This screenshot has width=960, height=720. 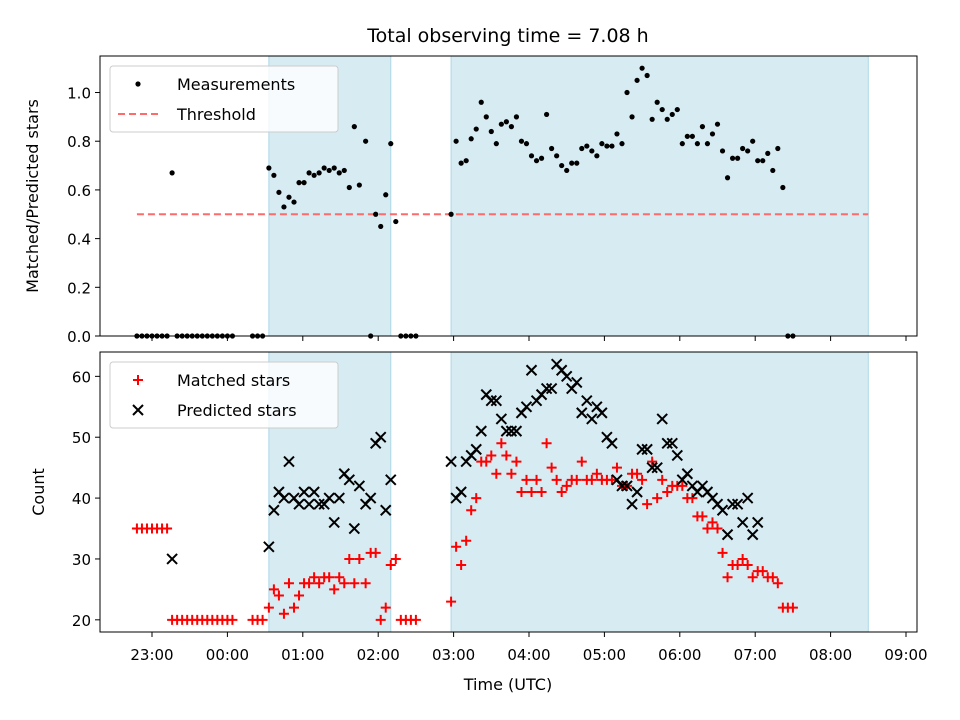 What do you see at coordinates (138, 84) in the screenshot?
I see `legend-measurement-marker` at bounding box center [138, 84].